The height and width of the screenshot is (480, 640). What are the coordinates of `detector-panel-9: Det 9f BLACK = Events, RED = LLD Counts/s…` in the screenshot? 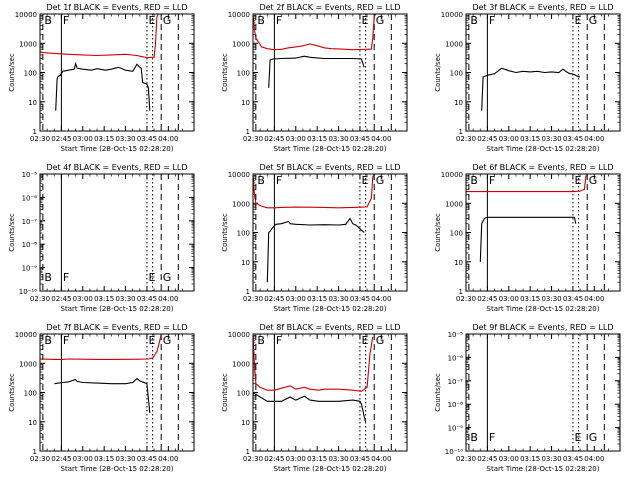 It's located at (527, 398).